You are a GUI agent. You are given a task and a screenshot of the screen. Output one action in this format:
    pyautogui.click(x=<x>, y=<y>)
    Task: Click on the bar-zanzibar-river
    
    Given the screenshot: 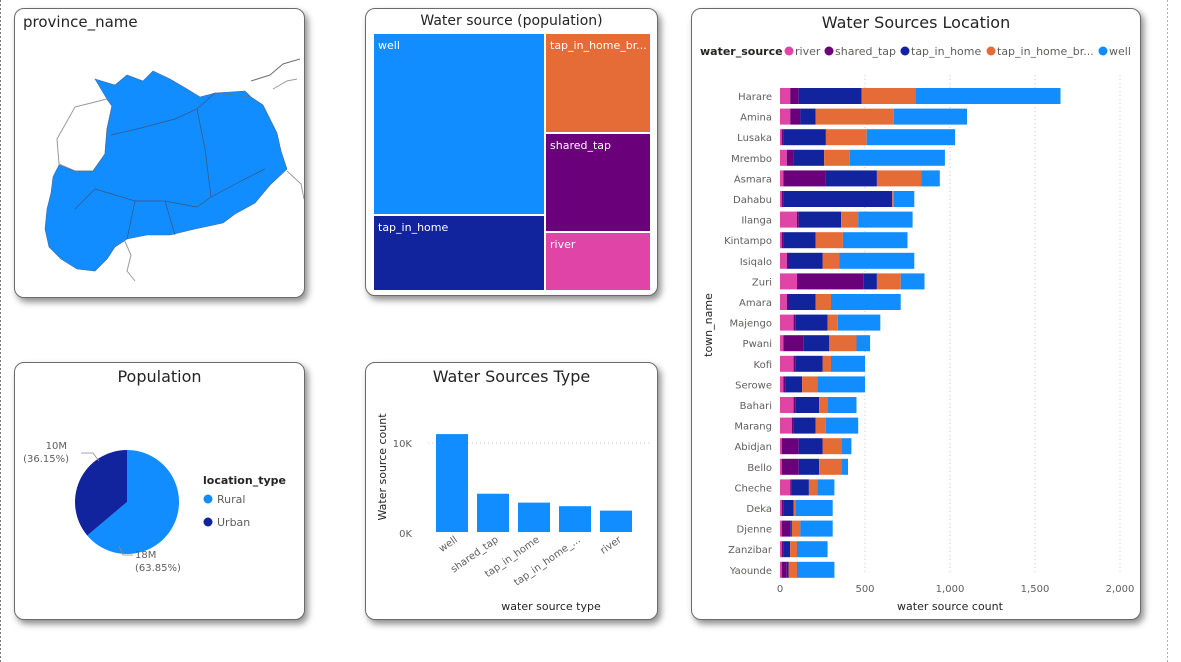 What is the action you would take?
    pyautogui.click(x=781, y=549)
    